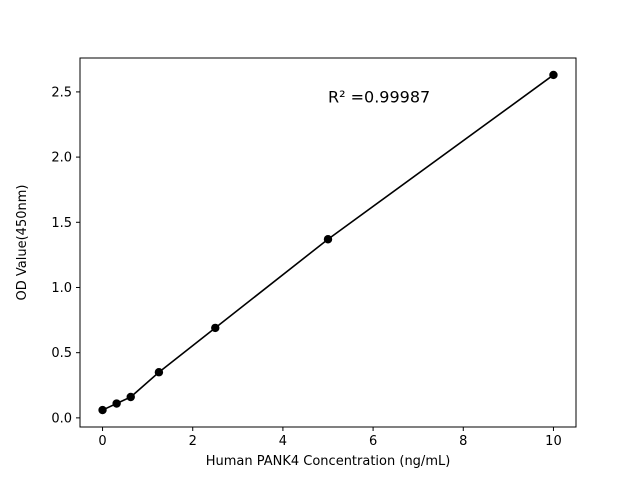 This screenshot has width=640, height=480. I want to click on x-tick-label: 8, so click(463, 441).